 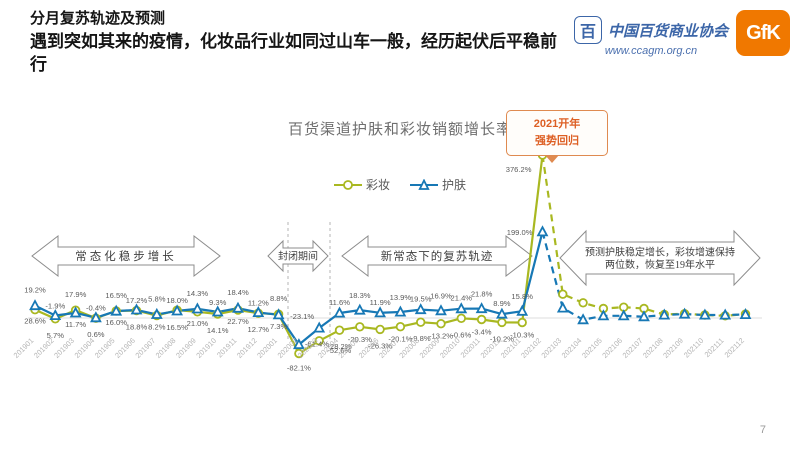 What do you see at coordinates (360, 339) in the screenshot?
I see `svg-text: -20.3%` at bounding box center [360, 339].